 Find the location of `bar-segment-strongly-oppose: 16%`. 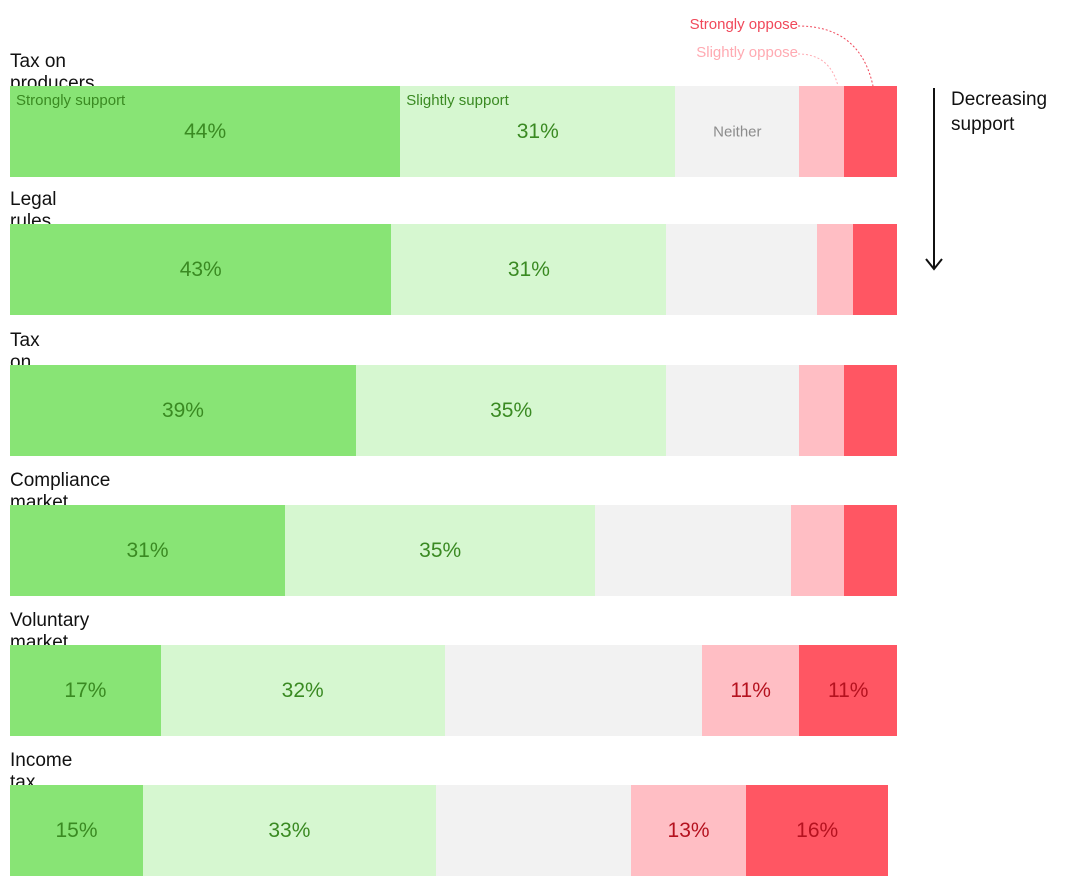

bar-segment-strongly-oppose: 16% is located at coordinates (817, 830).